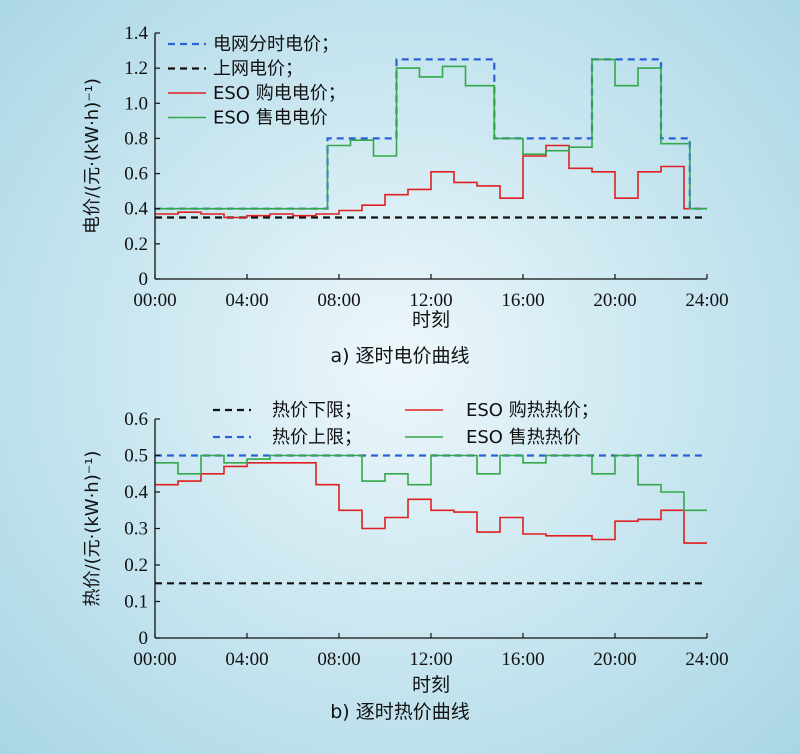  What do you see at coordinates (279, 93) in the screenshot?
I see `legend-label: ESO 购电电价；` at bounding box center [279, 93].